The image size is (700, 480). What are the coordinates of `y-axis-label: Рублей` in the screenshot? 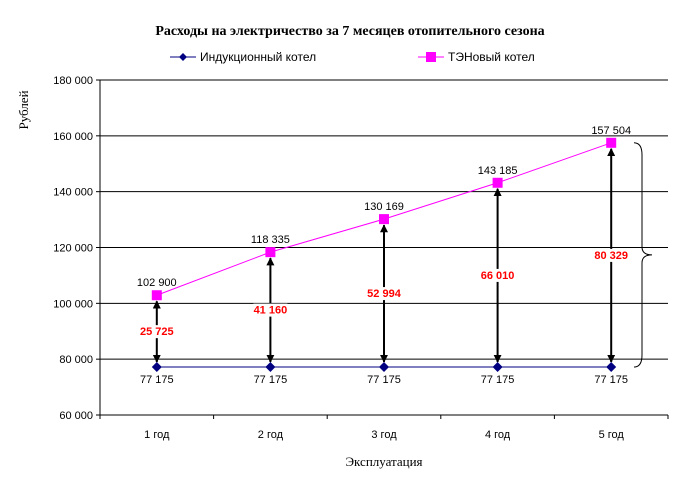 It's located at (23, 109).